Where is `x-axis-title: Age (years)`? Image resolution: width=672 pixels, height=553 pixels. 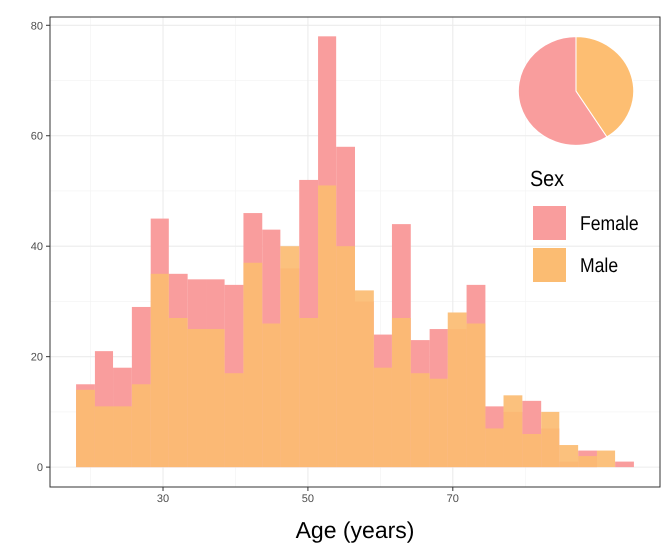
x-axis-title: Age (years) is located at coordinates (355, 530).